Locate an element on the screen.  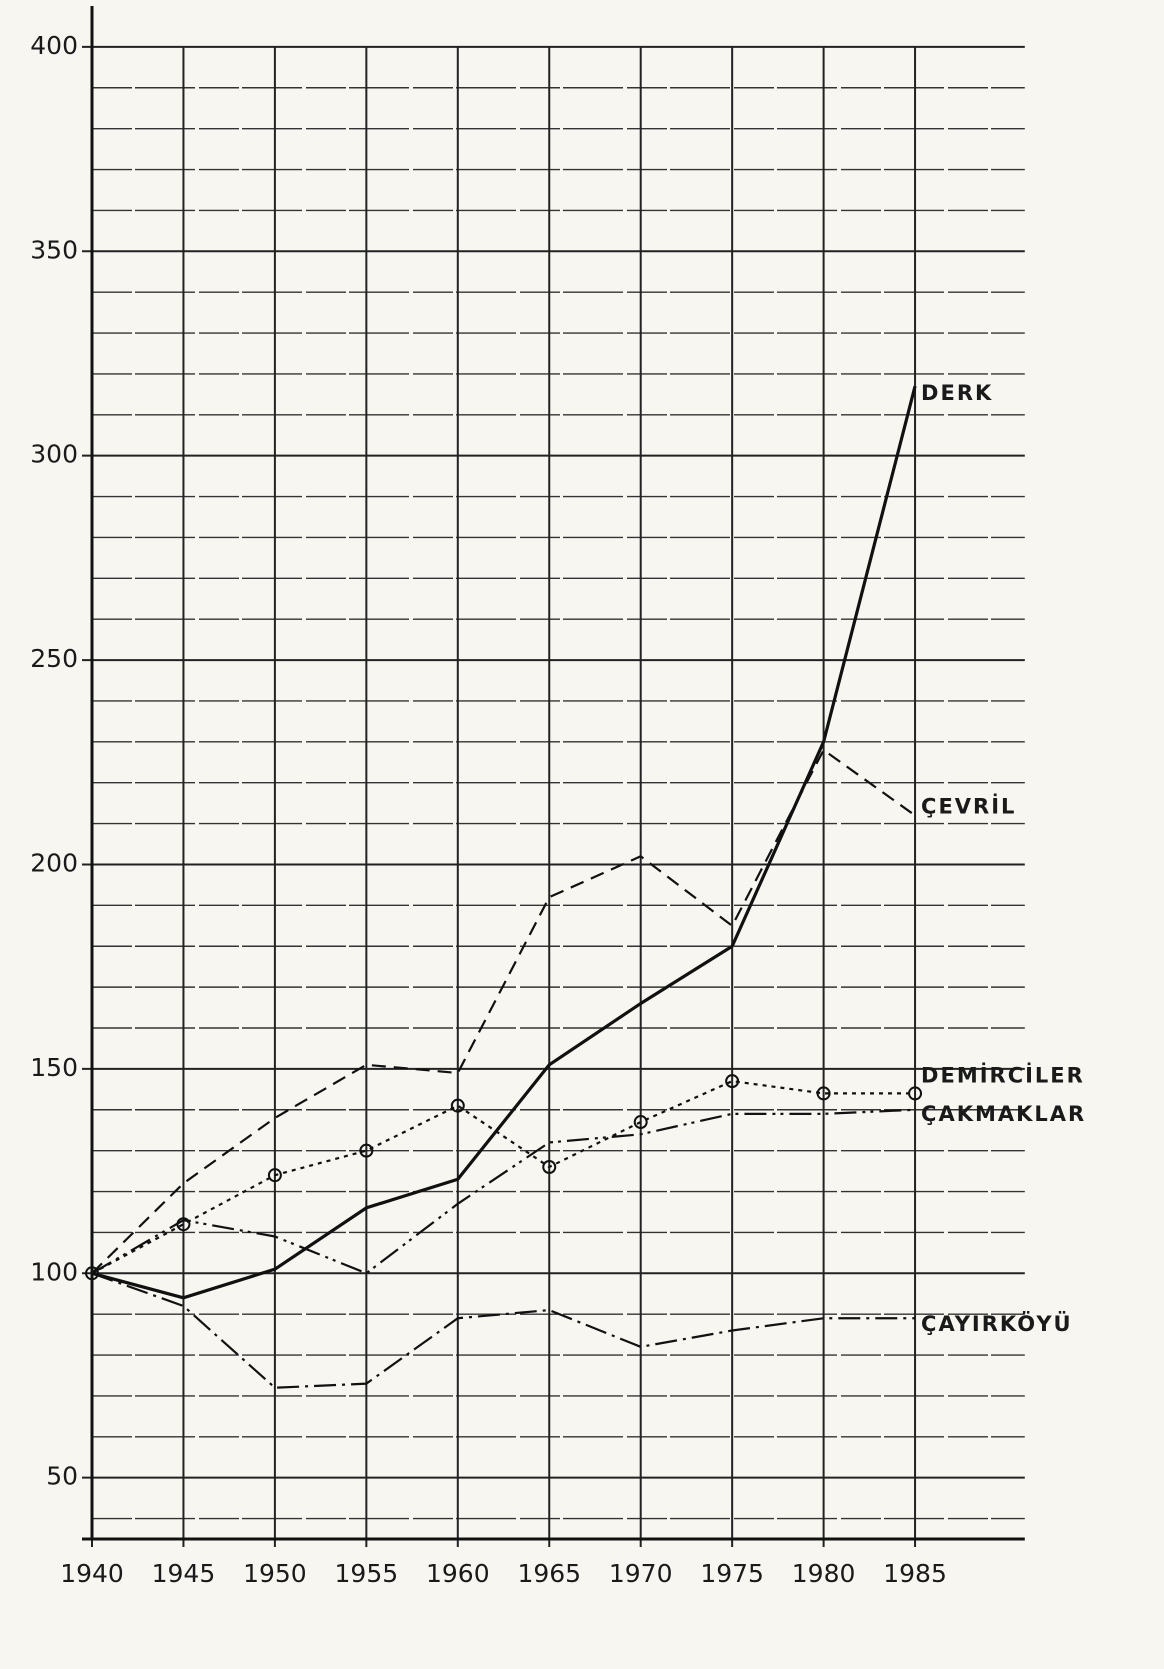
y-tick-label: 400 is located at coordinates (54, 45).